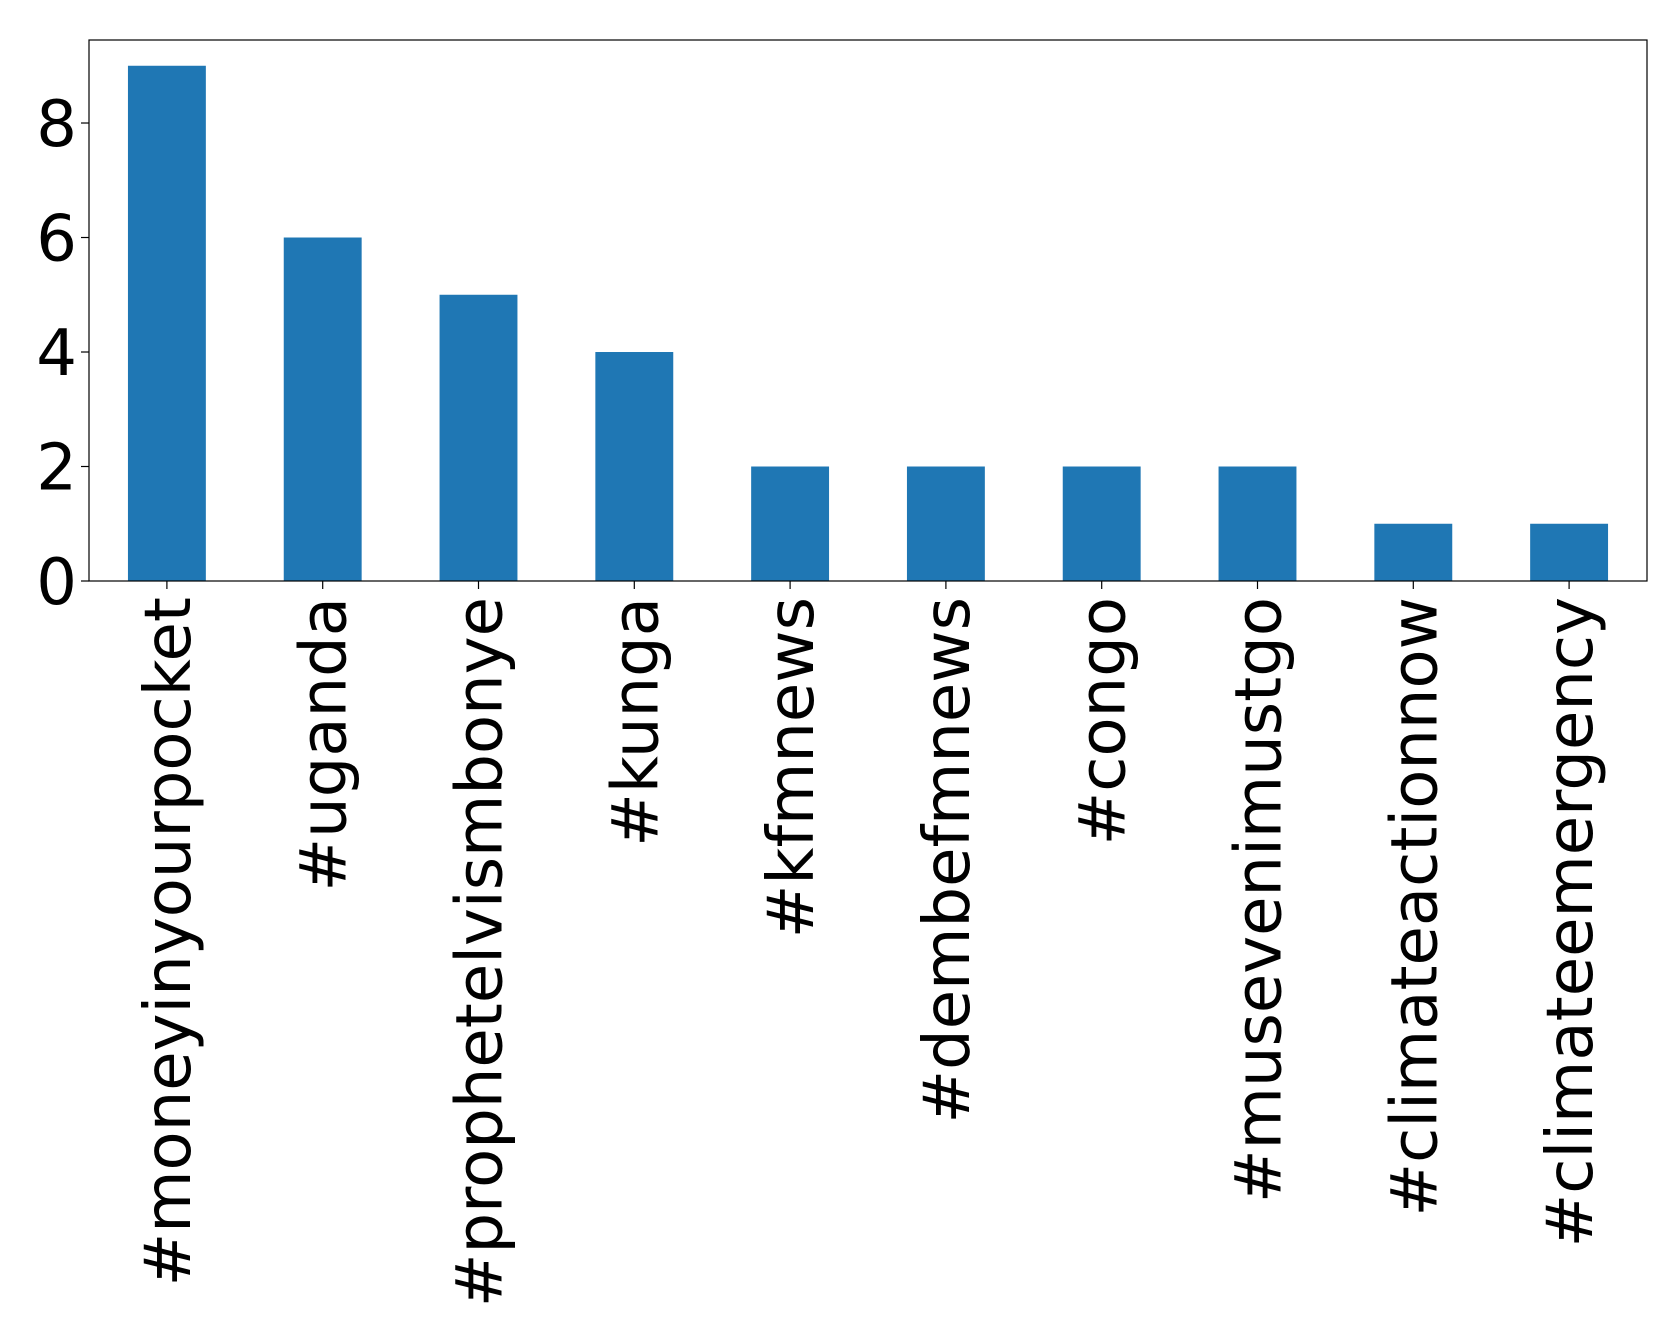 This screenshot has height=1321, width=1679. Describe the element at coordinates (1571, 922) in the screenshot. I see `x-tick-label: #climateemergency` at that location.